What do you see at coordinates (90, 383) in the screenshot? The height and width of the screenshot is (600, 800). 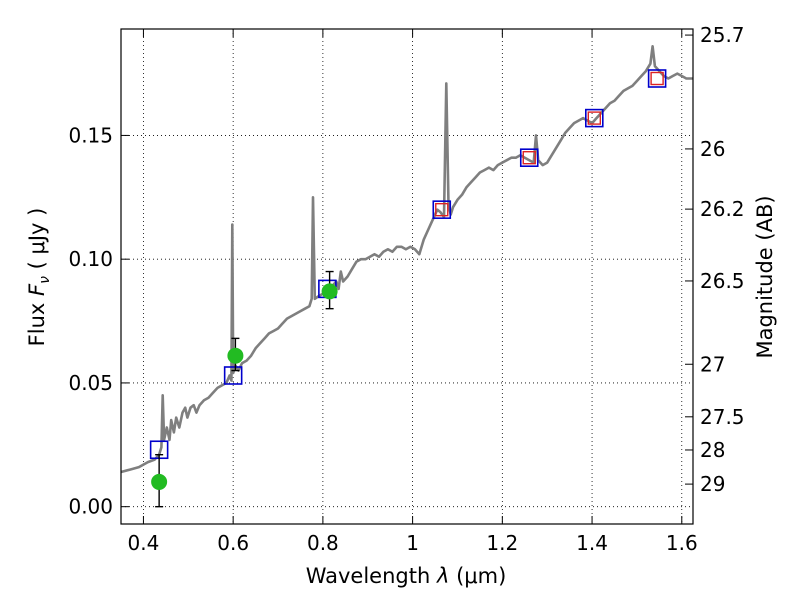 I see `y-tick-label: 0.05` at bounding box center [90, 383].